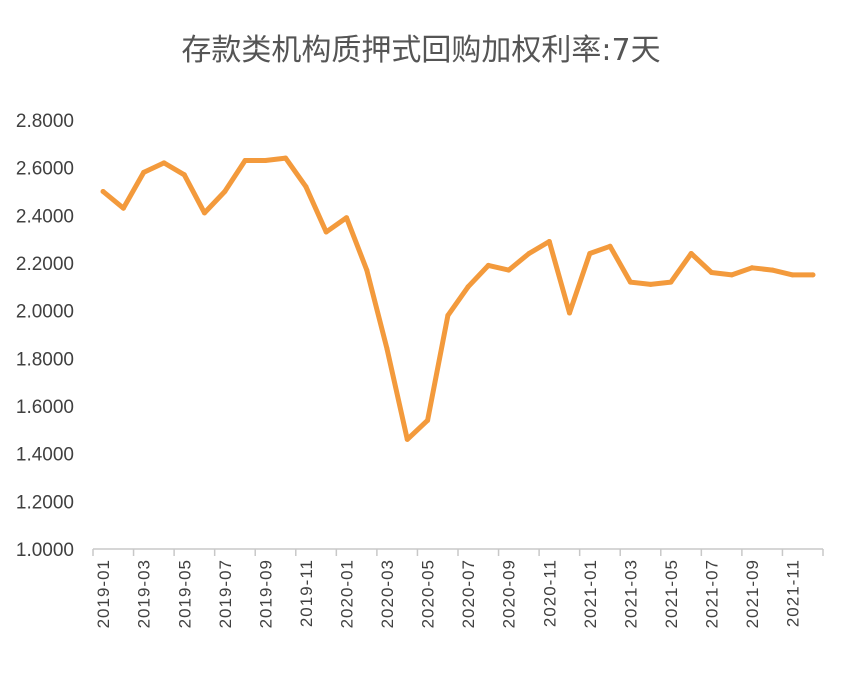 The width and height of the screenshot is (842, 680). Describe the element at coordinates (225, 593) in the screenshot. I see `x-tick-label: 2019-07` at that location.